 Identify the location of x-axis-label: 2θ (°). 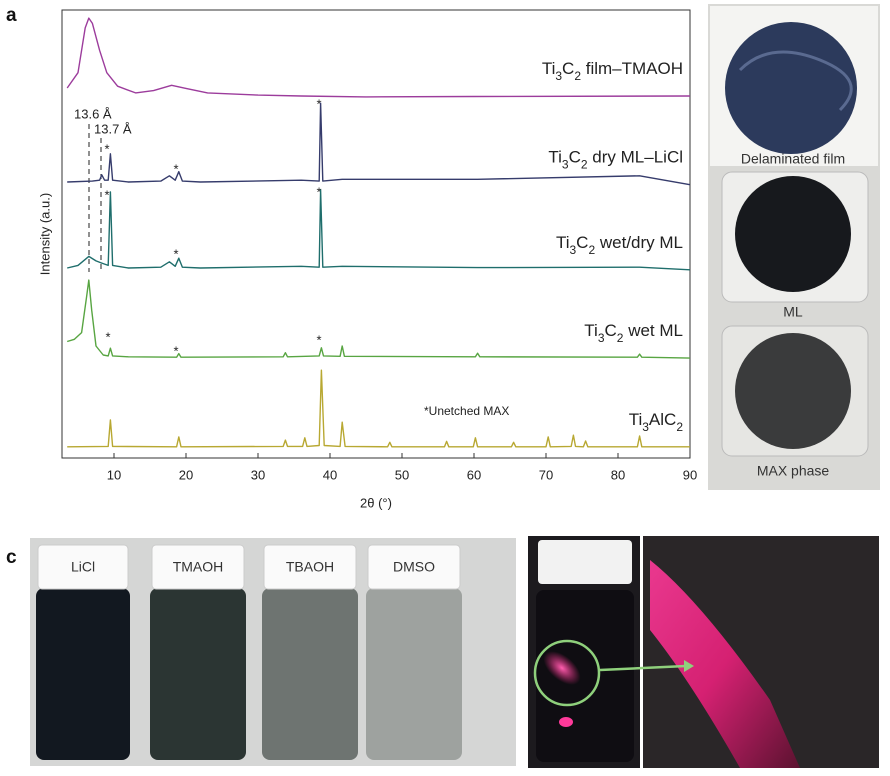
(376, 502).